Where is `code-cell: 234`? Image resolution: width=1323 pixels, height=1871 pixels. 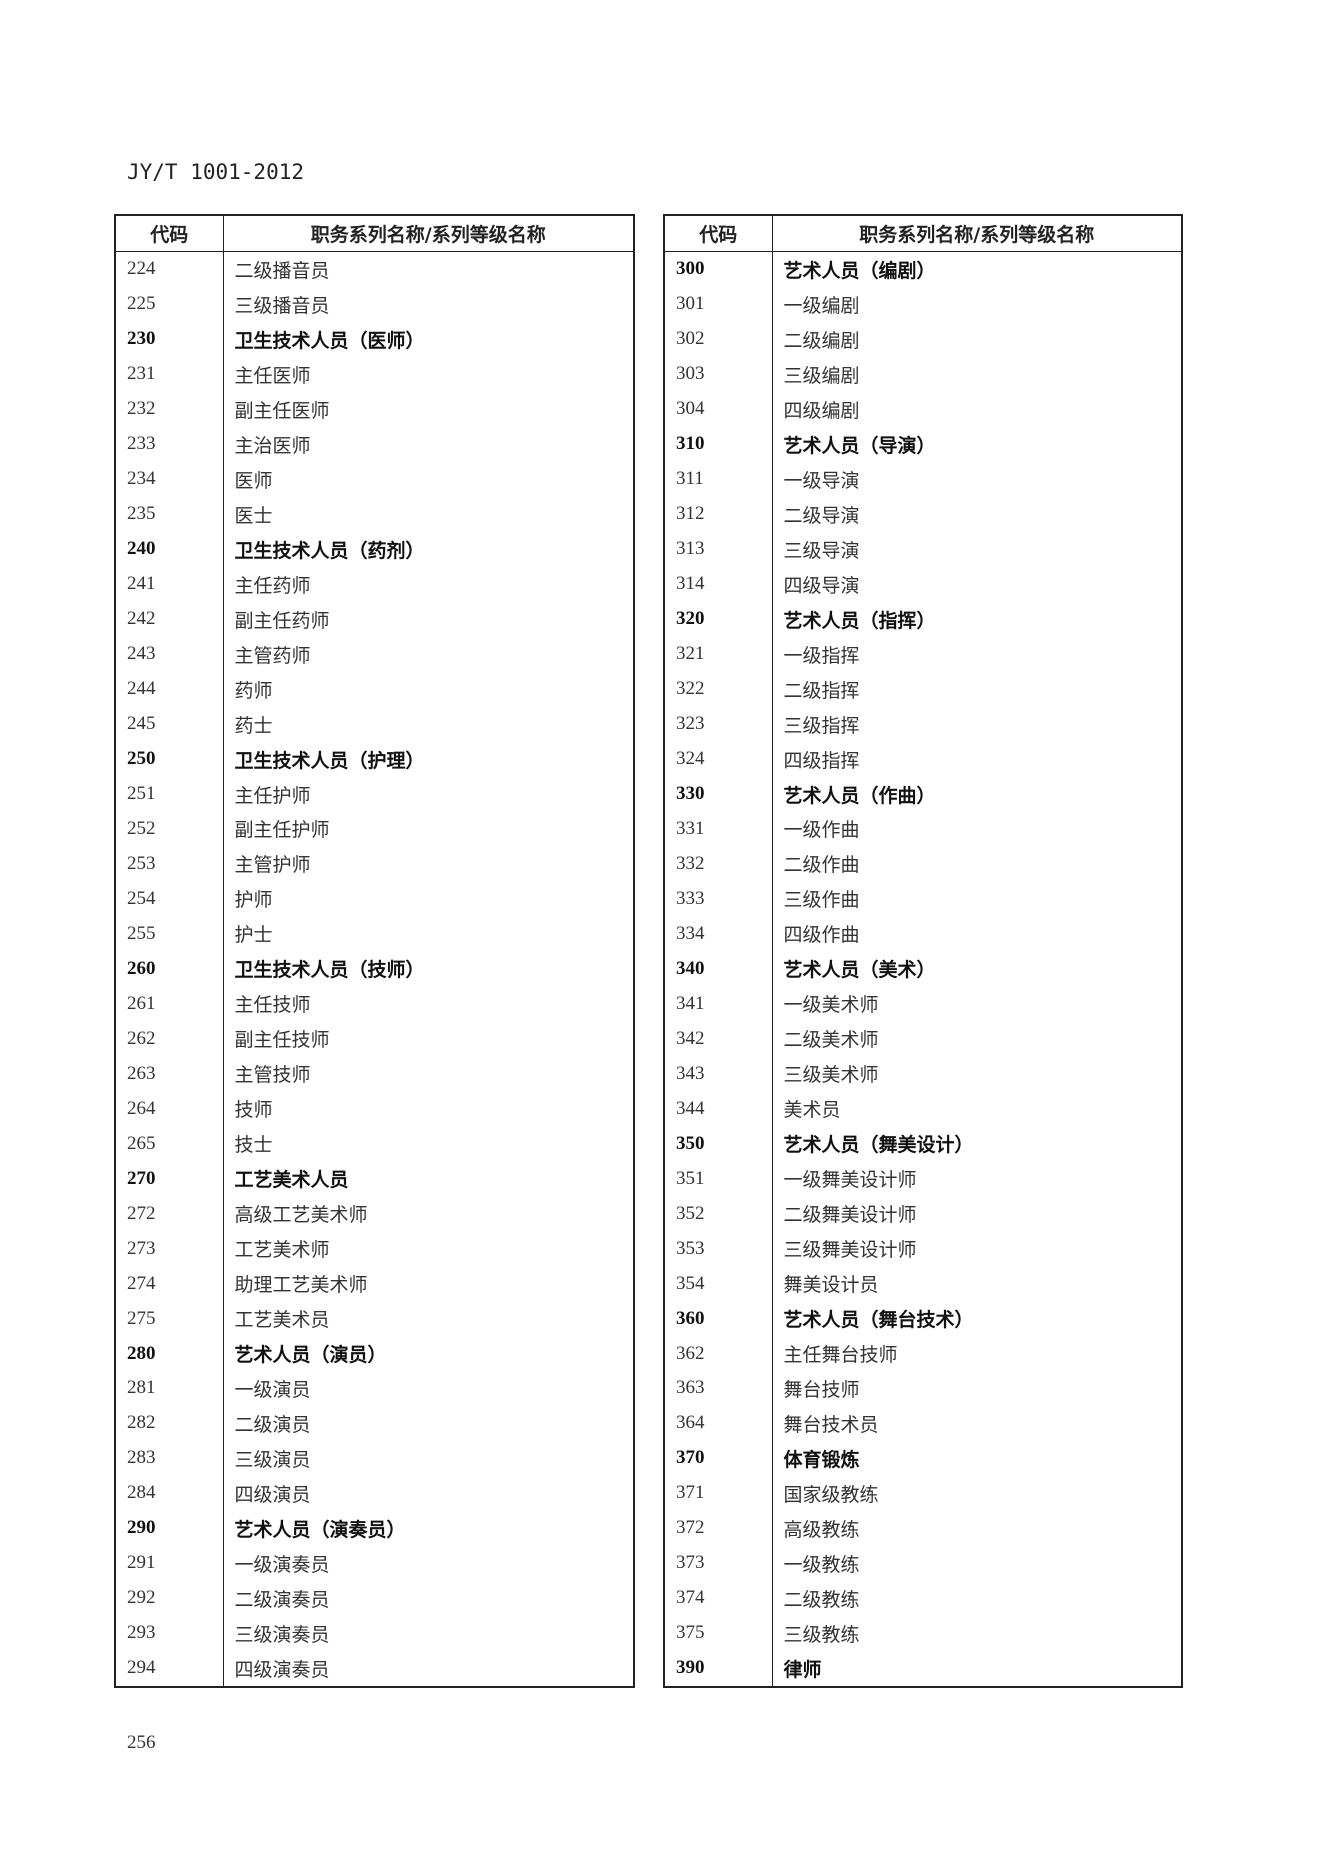
code-cell: 234 is located at coordinates (169, 479).